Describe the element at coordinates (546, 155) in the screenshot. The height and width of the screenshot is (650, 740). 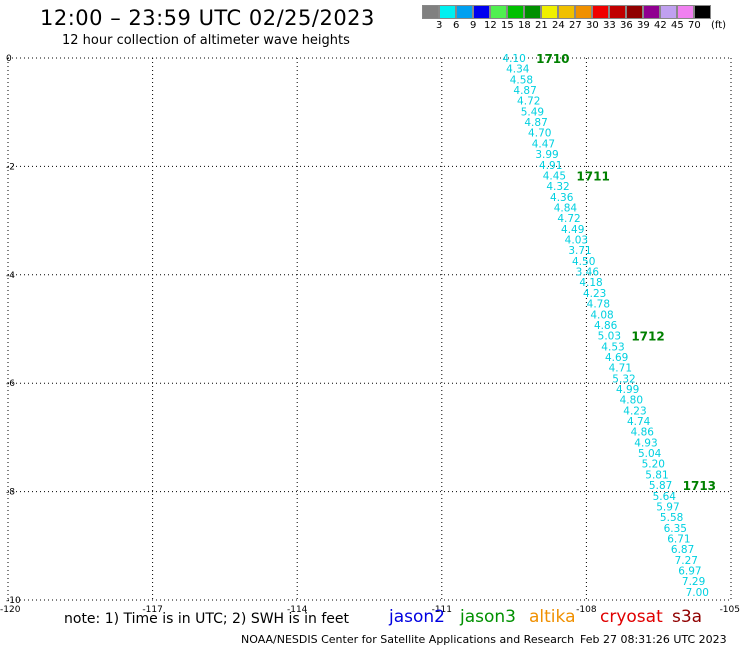
I see `swh-point-label: 3.99` at that location.